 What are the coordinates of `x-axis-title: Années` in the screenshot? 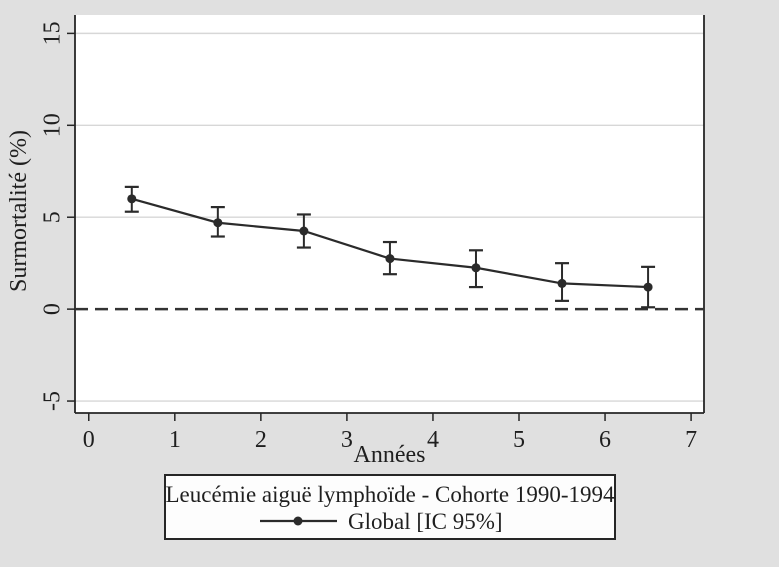 It's located at (390, 455).